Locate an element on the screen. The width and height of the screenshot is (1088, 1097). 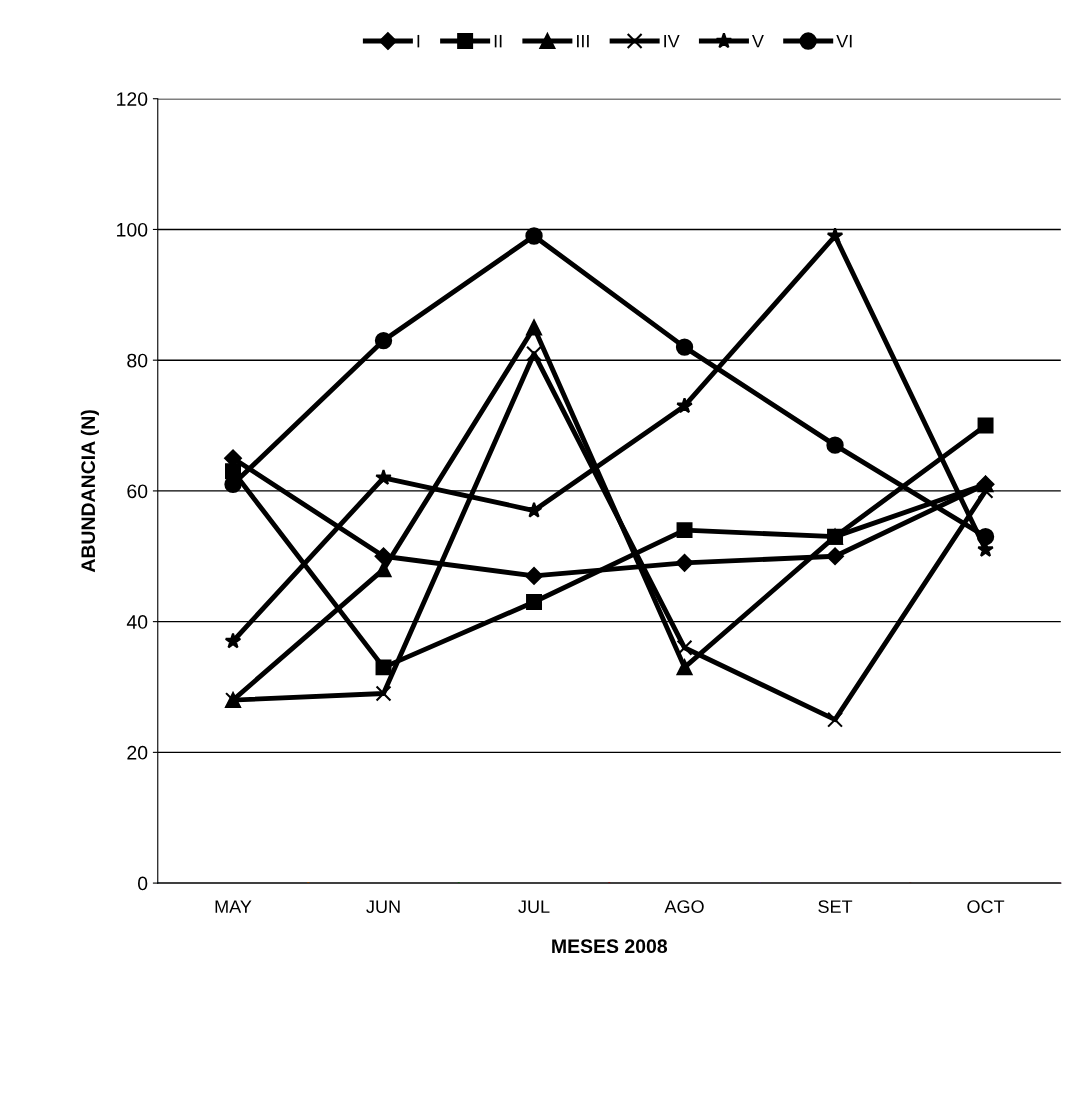
x-tick-label: SET is located at coordinates (835, 907).